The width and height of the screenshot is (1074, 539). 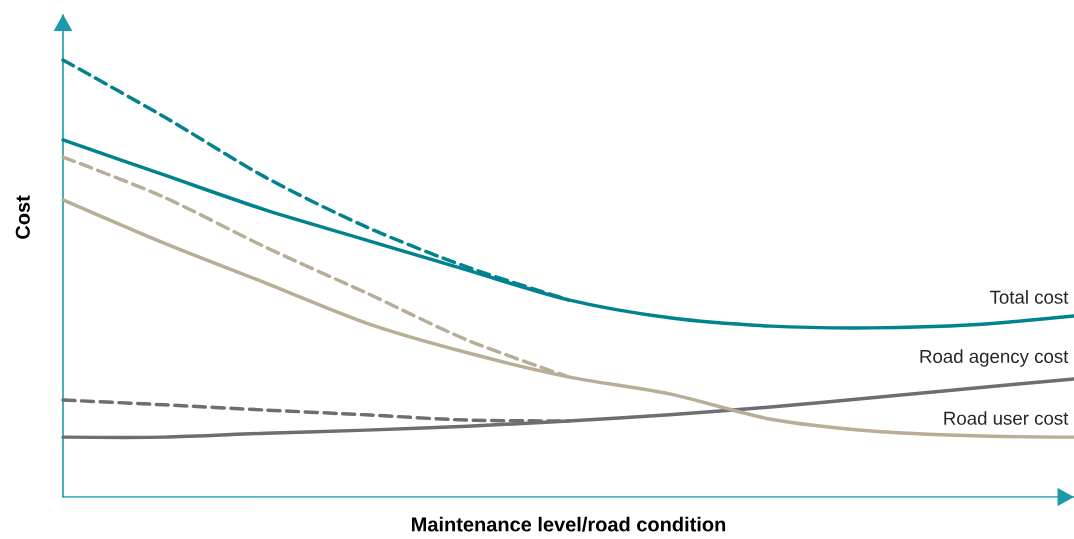 I want to click on series-label: Road agency cost, so click(x=994, y=358).